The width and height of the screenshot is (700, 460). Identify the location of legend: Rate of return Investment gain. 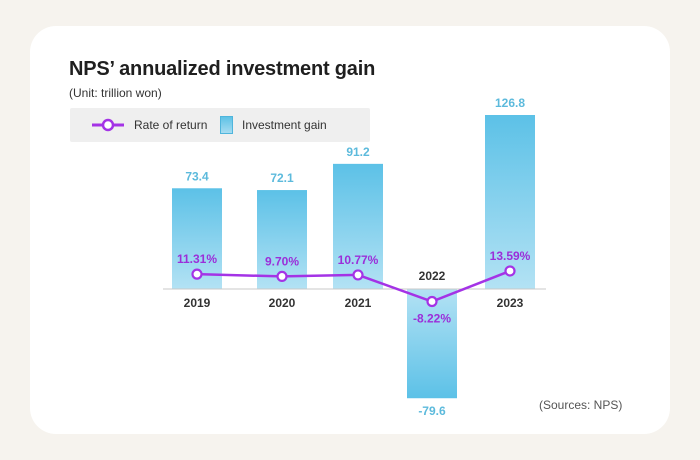
(220, 125).